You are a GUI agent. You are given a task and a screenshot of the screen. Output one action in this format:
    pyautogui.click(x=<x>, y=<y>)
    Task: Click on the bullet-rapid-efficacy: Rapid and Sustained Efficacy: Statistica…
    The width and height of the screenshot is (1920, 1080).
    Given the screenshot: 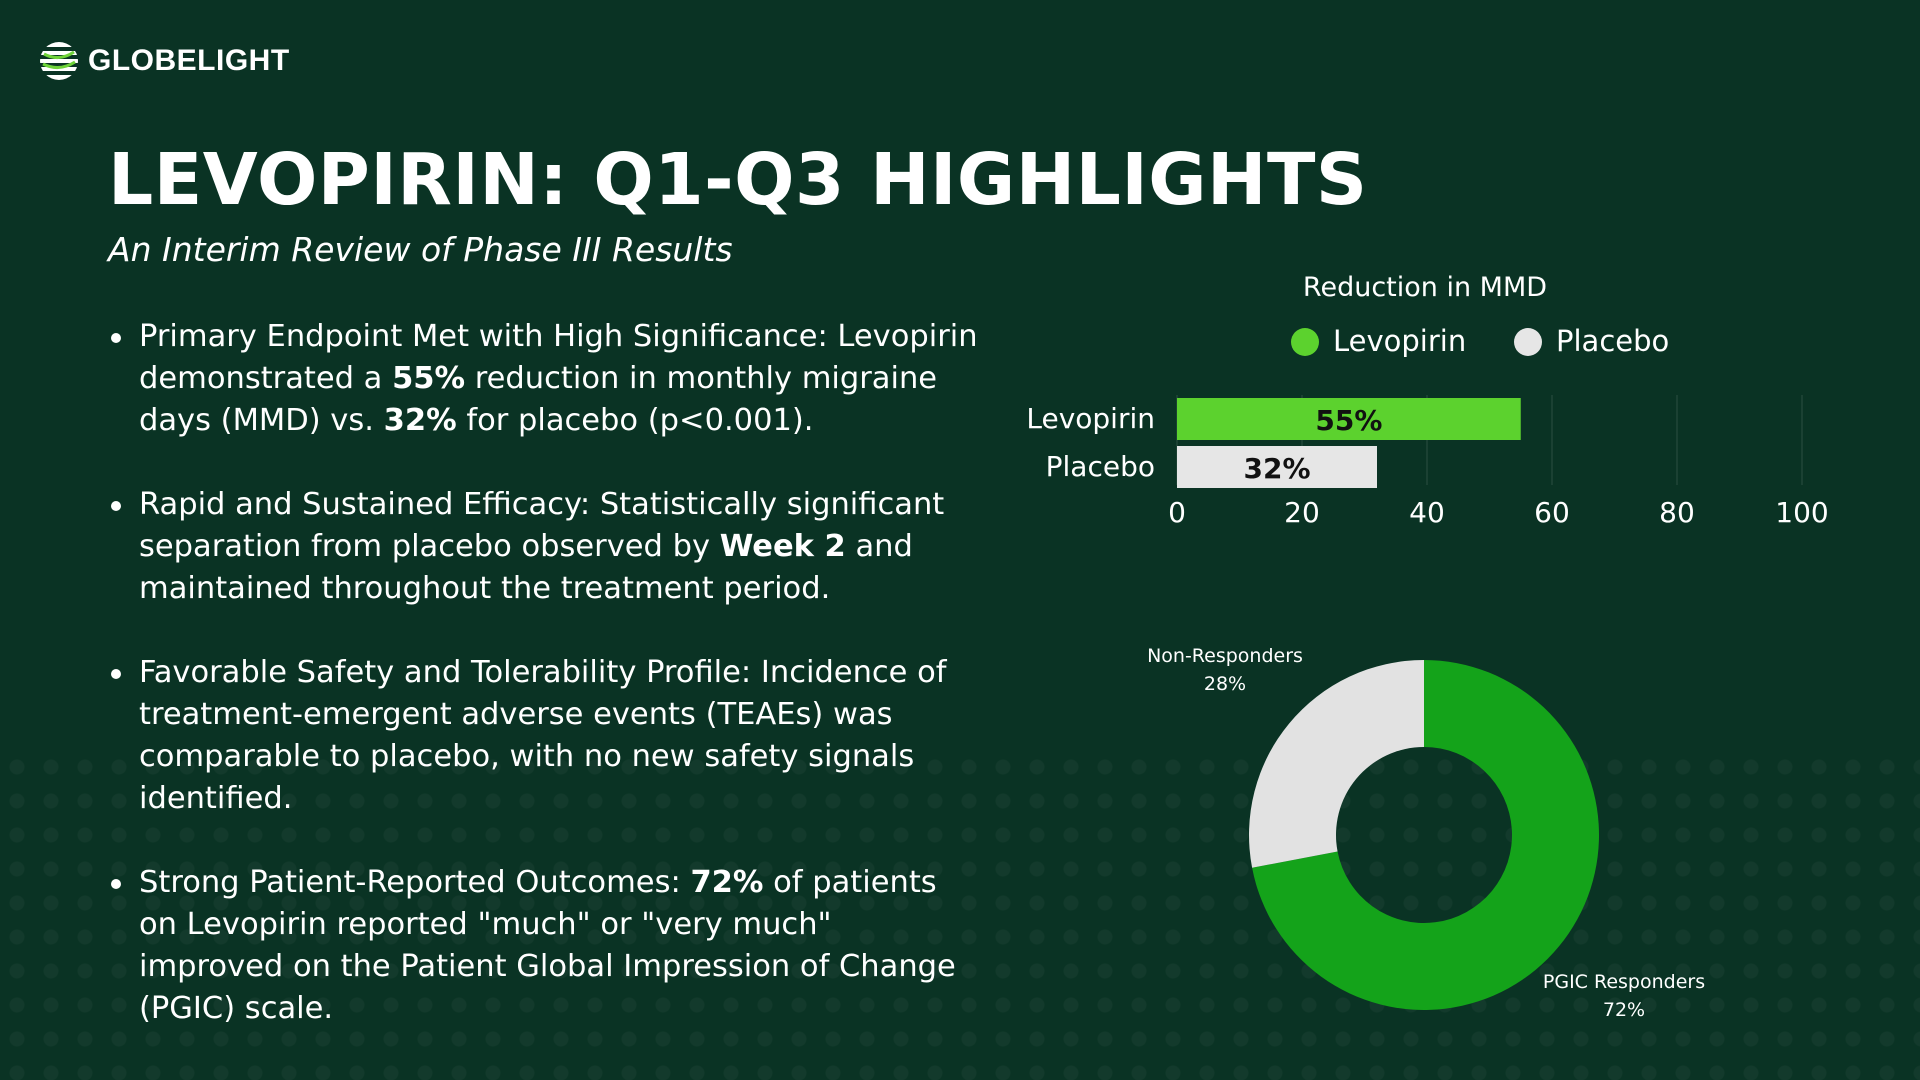 What is the action you would take?
    pyautogui.click(x=543, y=547)
    